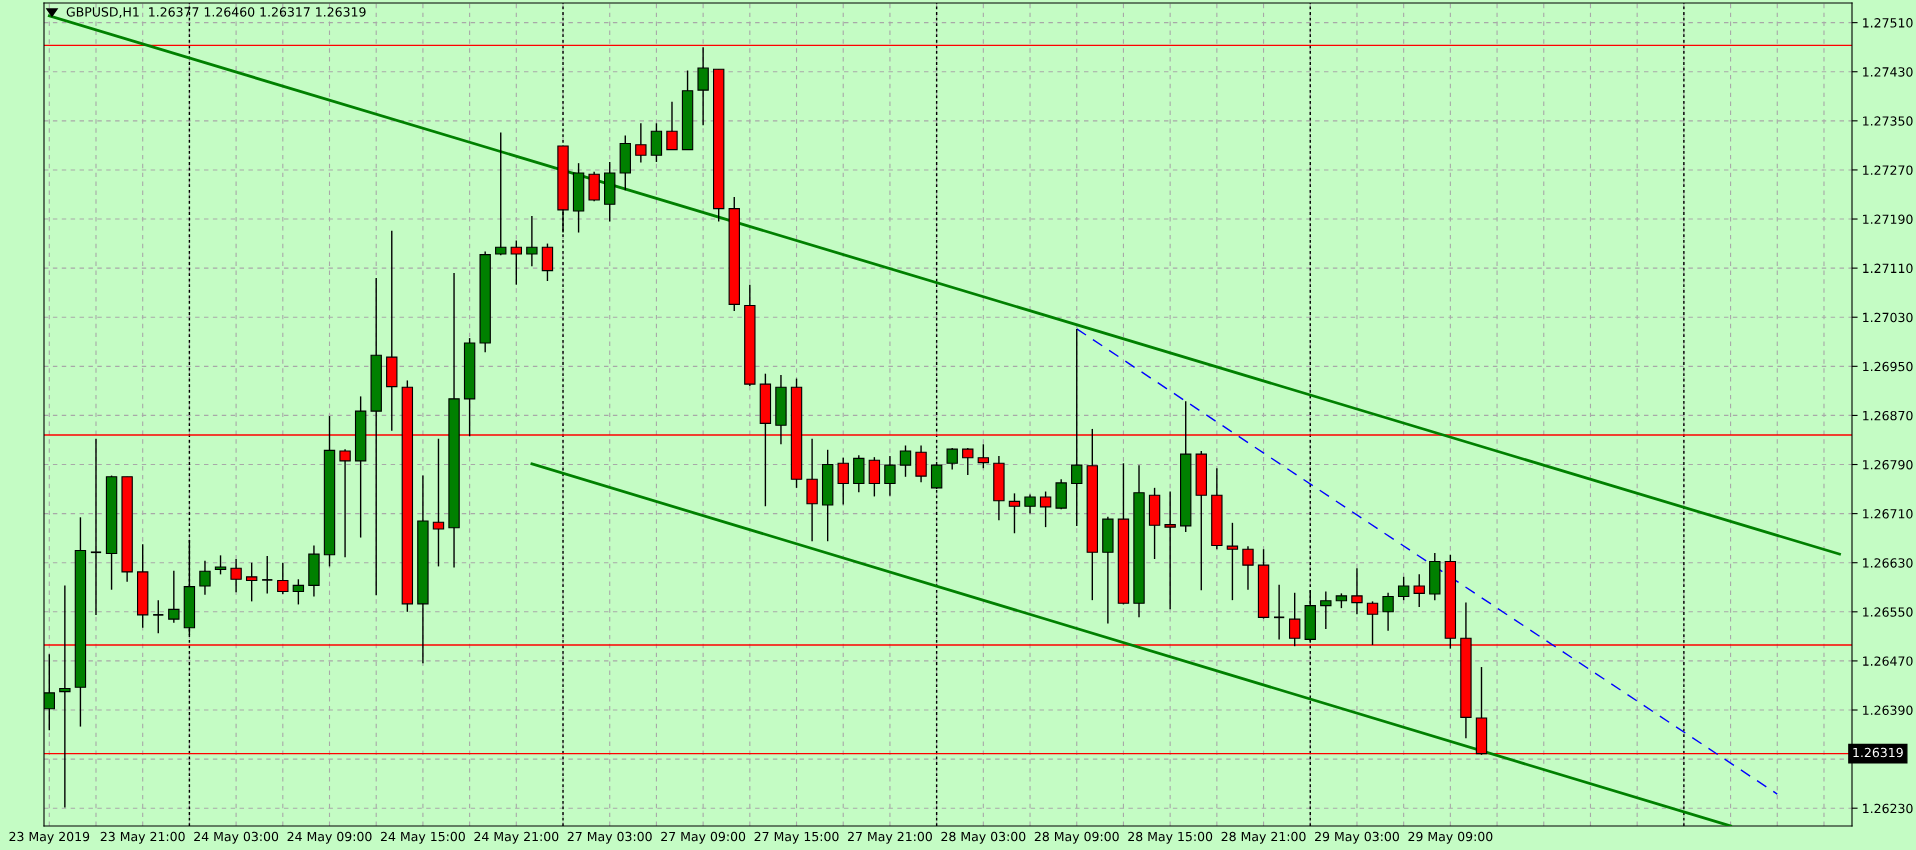 The image size is (1916, 850). I want to click on y-tick-label: 1.27350, so click(1888, 121).